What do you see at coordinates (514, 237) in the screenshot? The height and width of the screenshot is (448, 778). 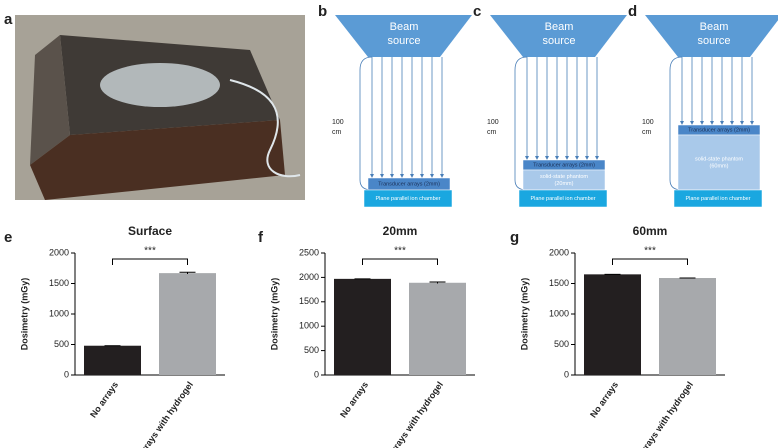 I see `panel-label: g` at bounding box center [514, 237].